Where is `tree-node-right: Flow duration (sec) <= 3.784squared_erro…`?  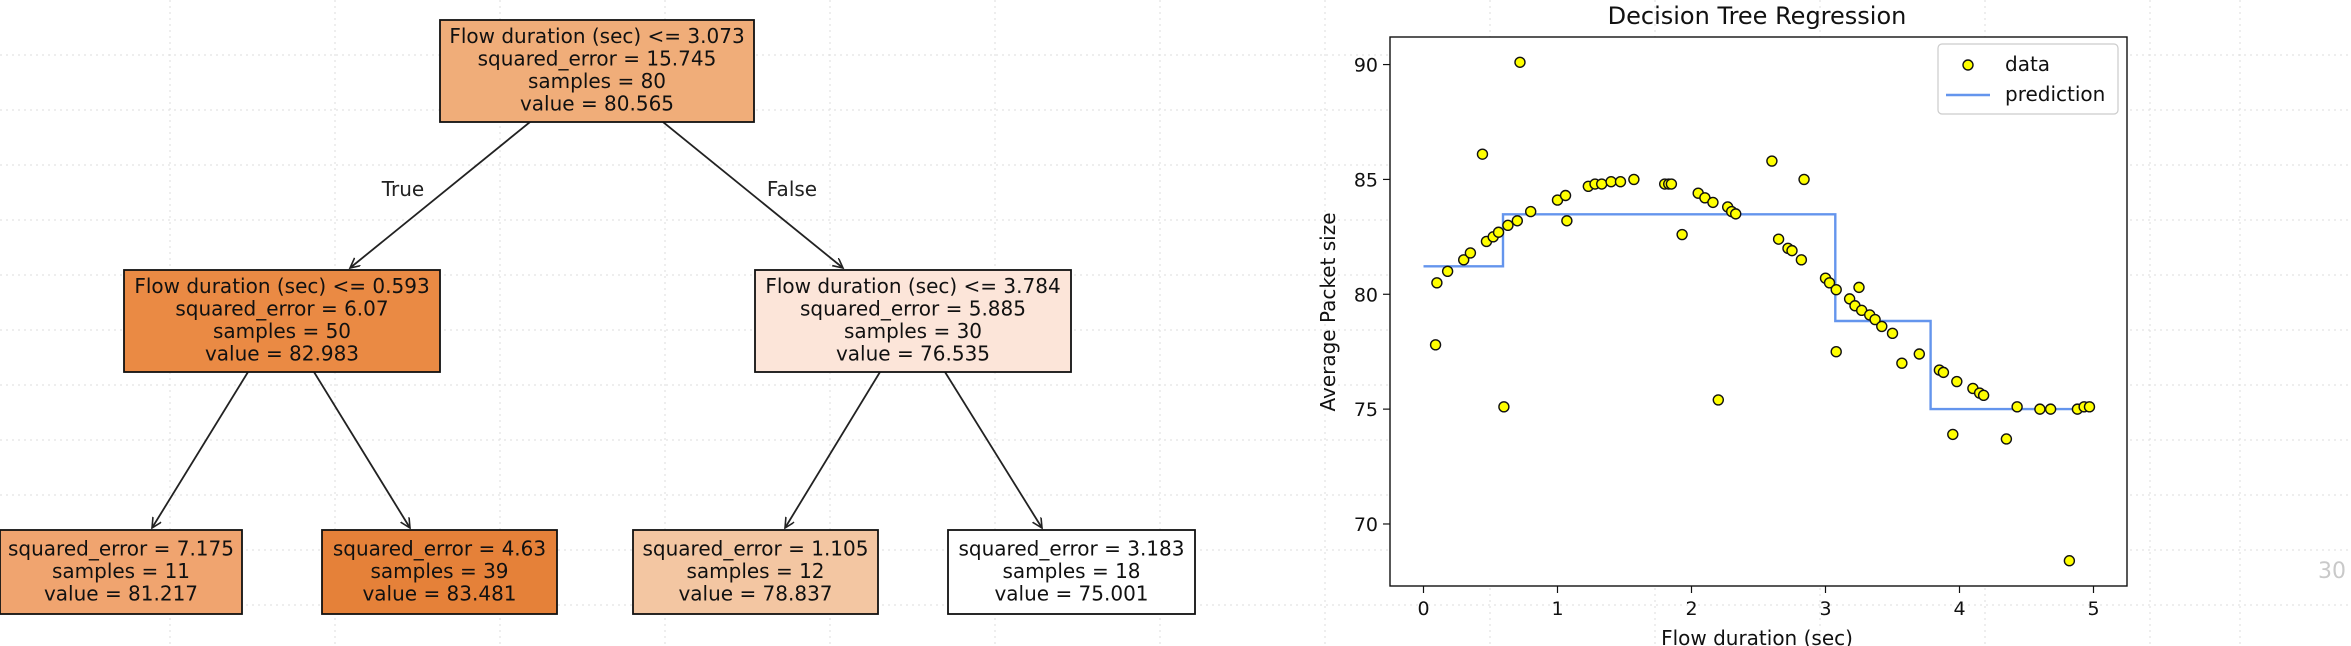 tree-node-right: Flow duration (sec) <= 3.784squared_erro… is located at coordinates (913, 321).